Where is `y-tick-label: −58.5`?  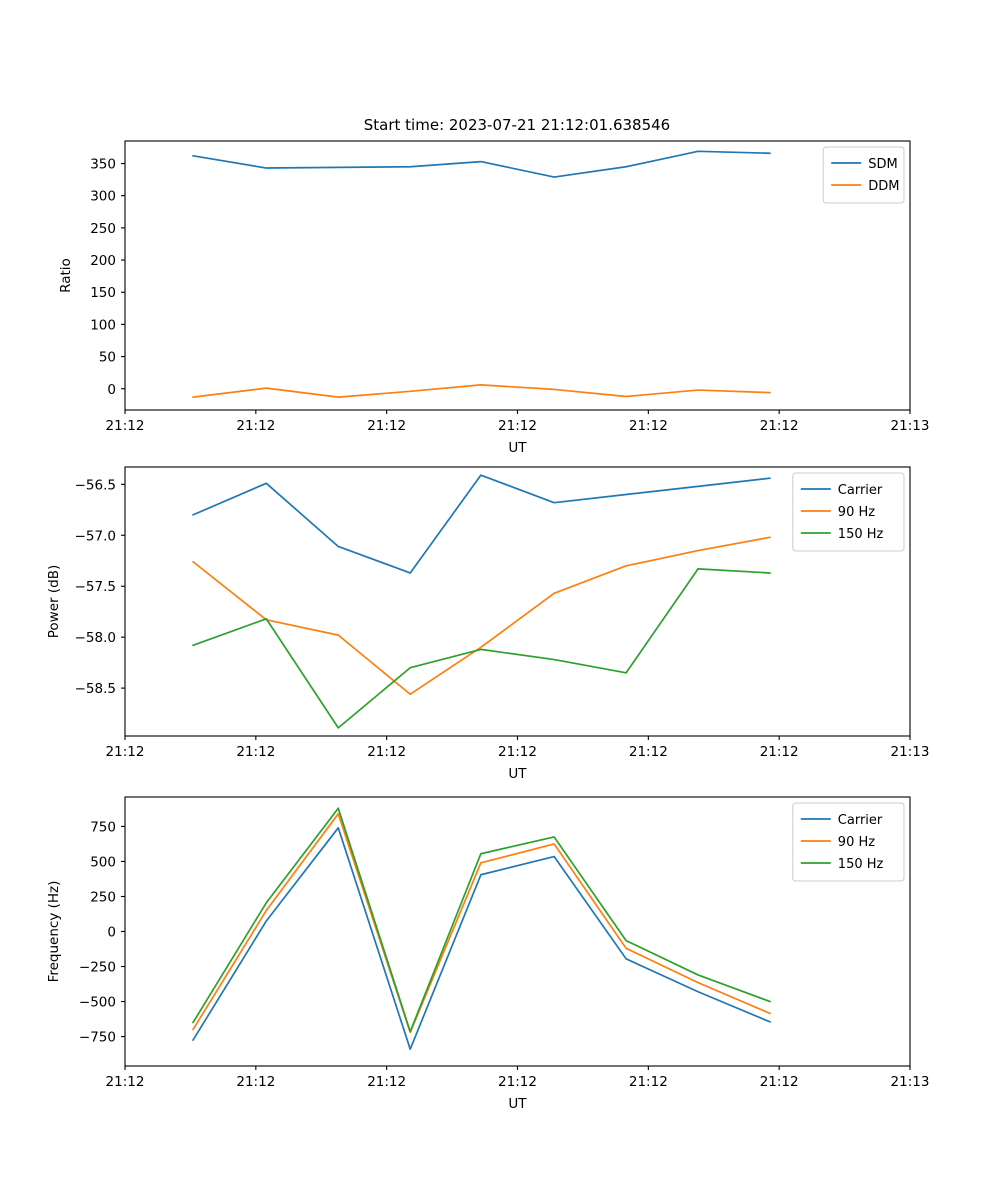 y-tick-label: −58.5 is located at coordinates (95, 689).